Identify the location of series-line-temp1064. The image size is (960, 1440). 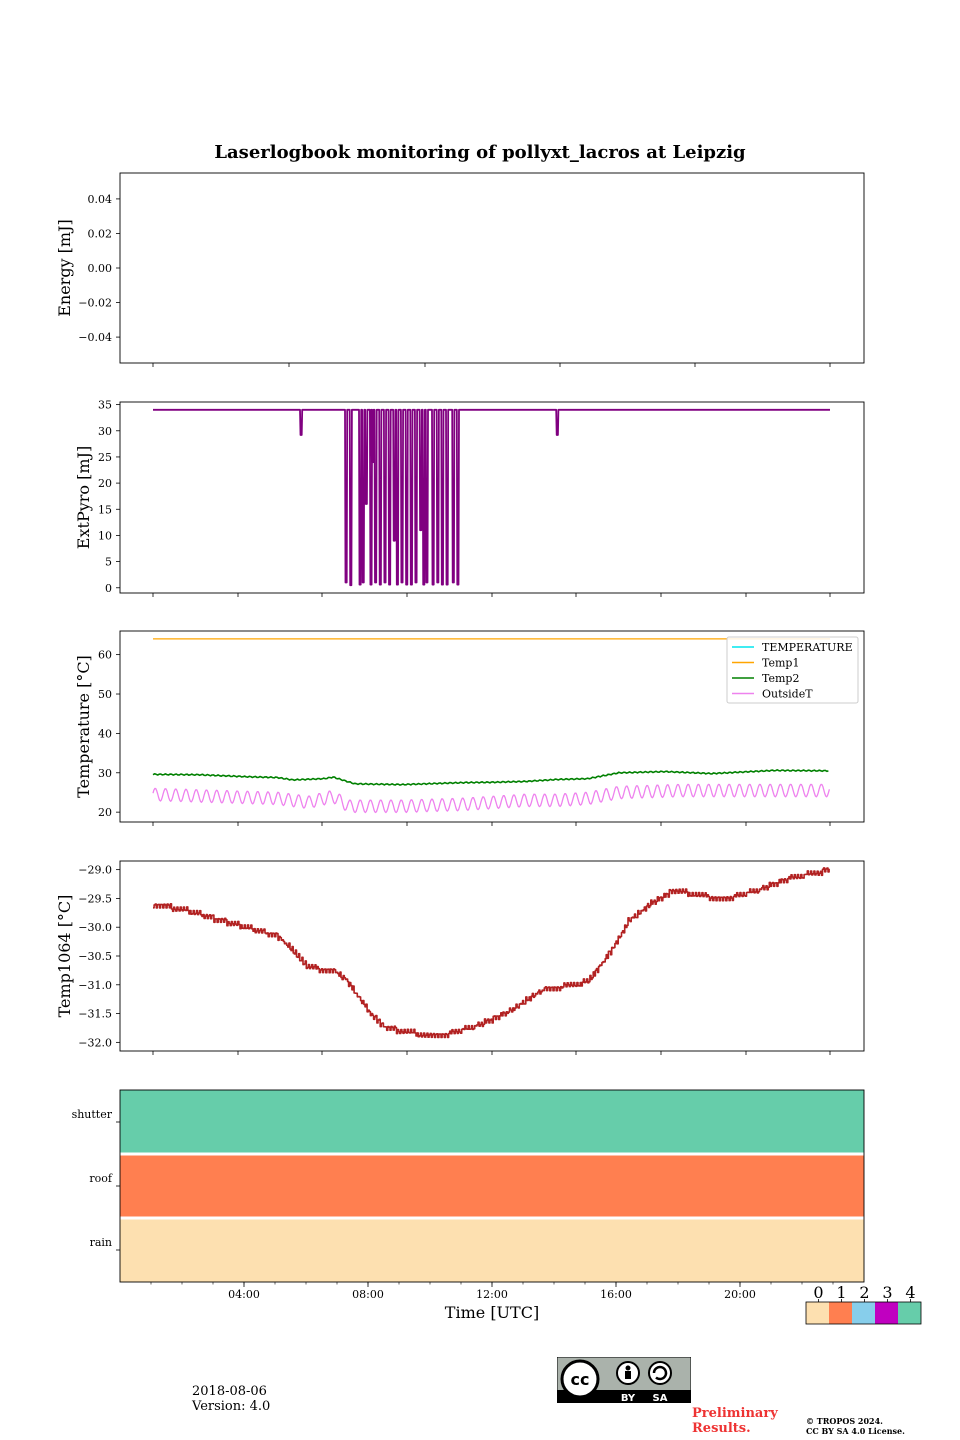
(491, 953).